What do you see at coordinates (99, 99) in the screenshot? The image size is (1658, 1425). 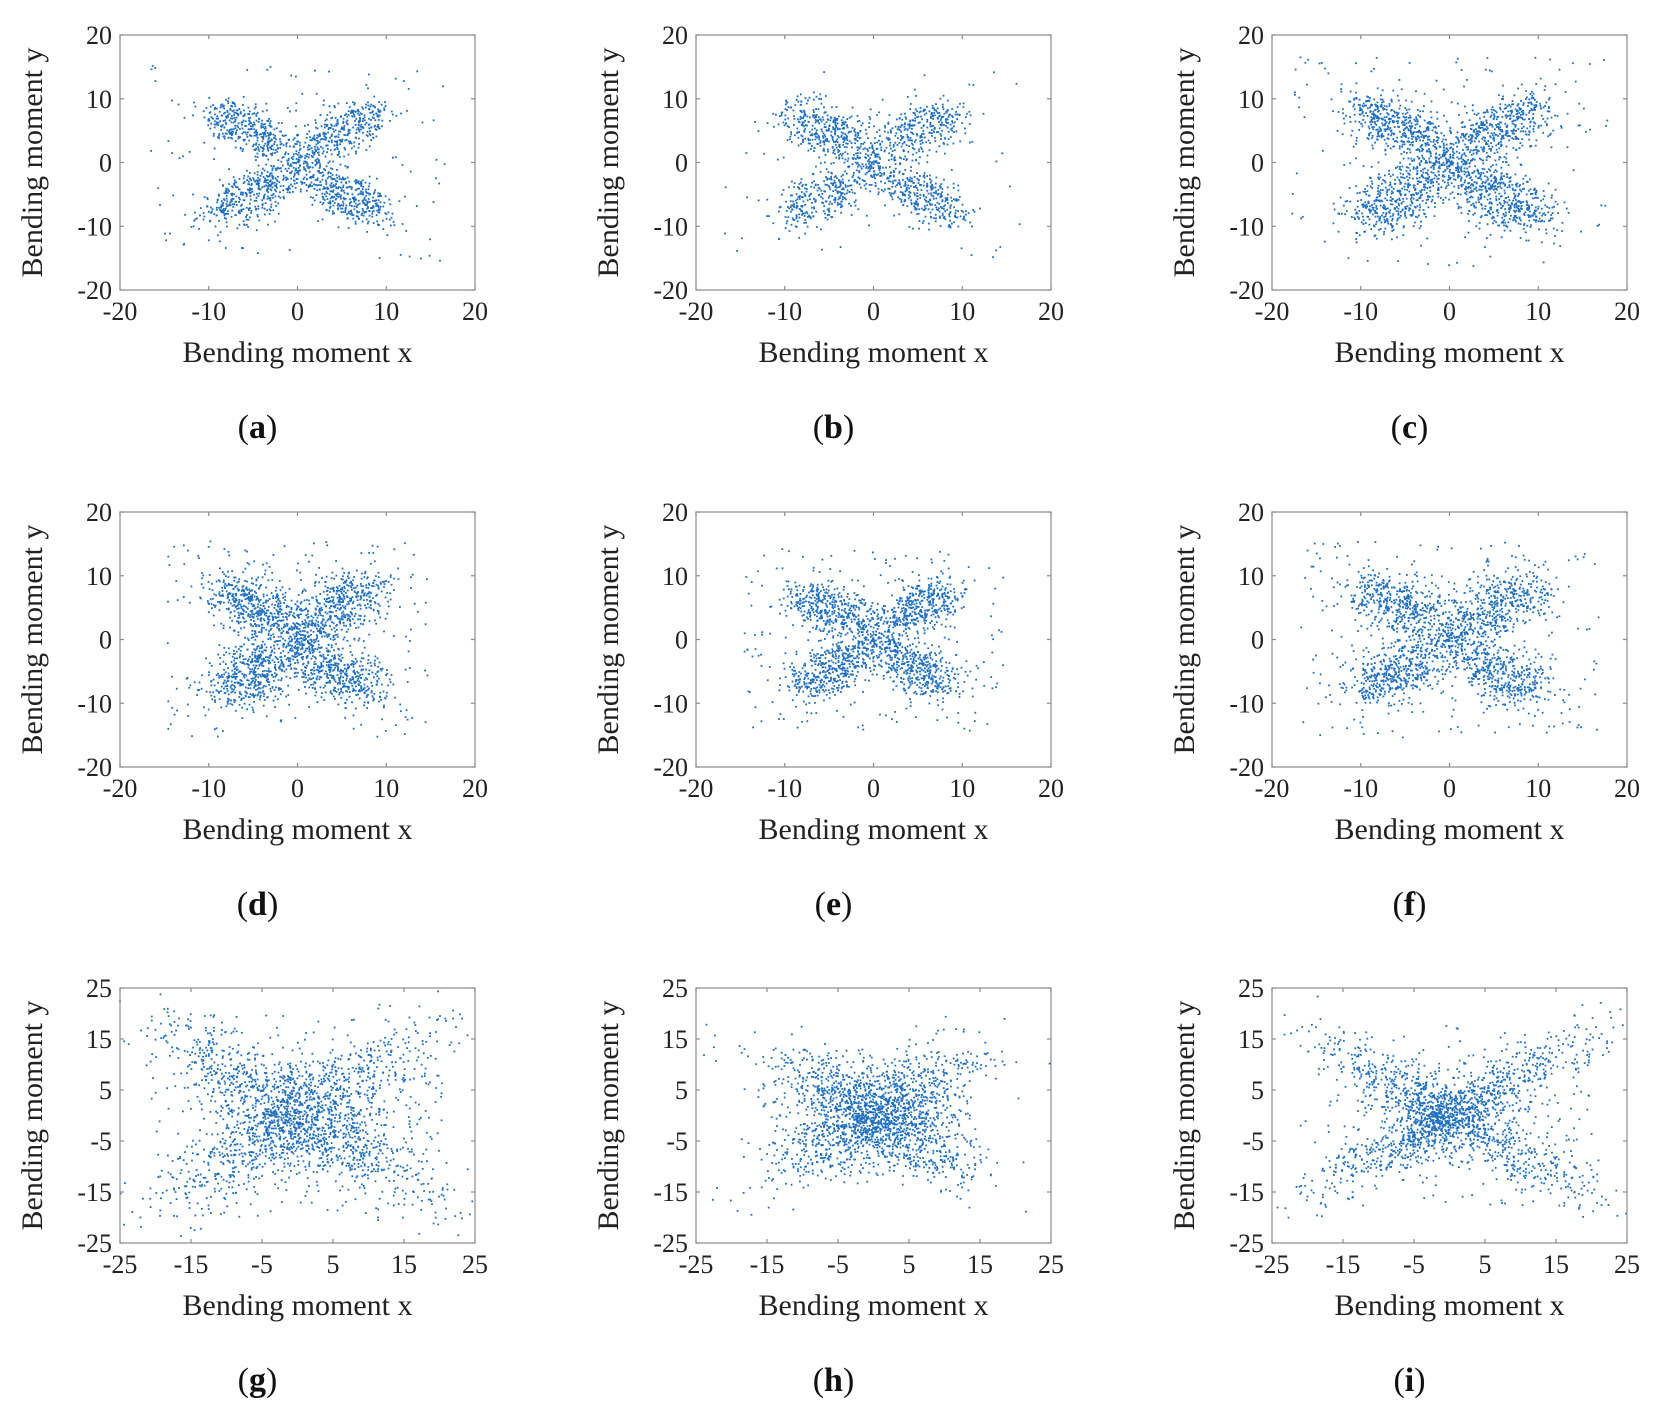 I see `y-tick-label: 10` at bounding box center [99, 99].